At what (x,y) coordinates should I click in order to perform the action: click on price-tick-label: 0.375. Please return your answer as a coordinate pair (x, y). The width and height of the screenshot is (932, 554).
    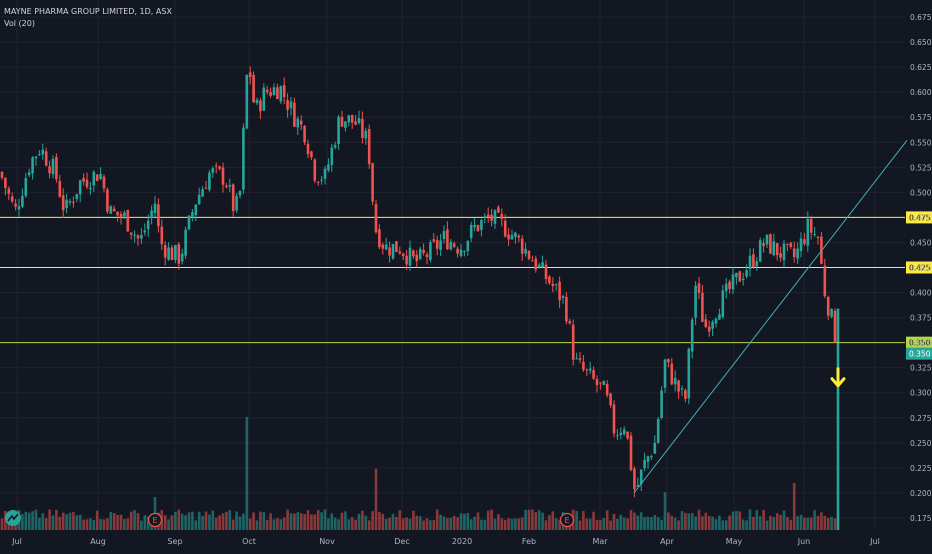
    Looking at the image, I should click on (921, 318).